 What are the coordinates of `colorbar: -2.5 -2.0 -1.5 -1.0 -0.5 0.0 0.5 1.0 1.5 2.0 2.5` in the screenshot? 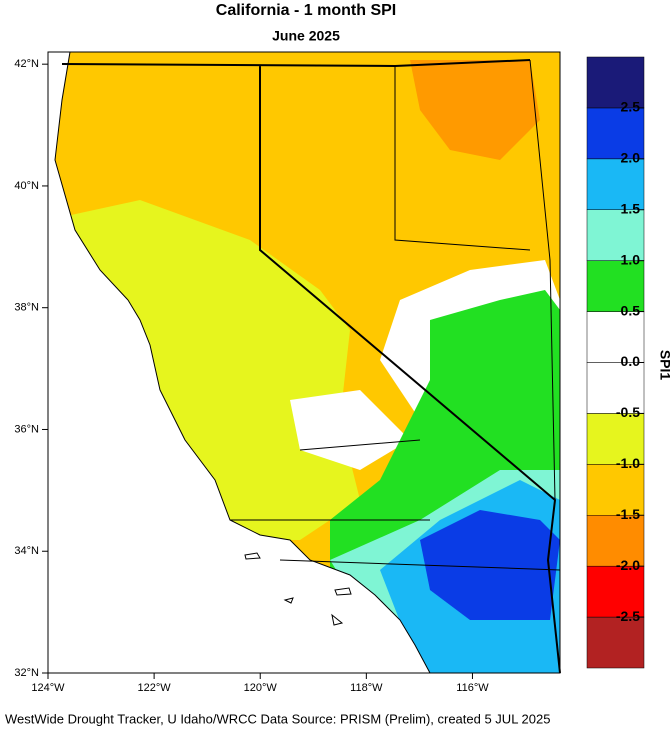 It's located at (615, 362).